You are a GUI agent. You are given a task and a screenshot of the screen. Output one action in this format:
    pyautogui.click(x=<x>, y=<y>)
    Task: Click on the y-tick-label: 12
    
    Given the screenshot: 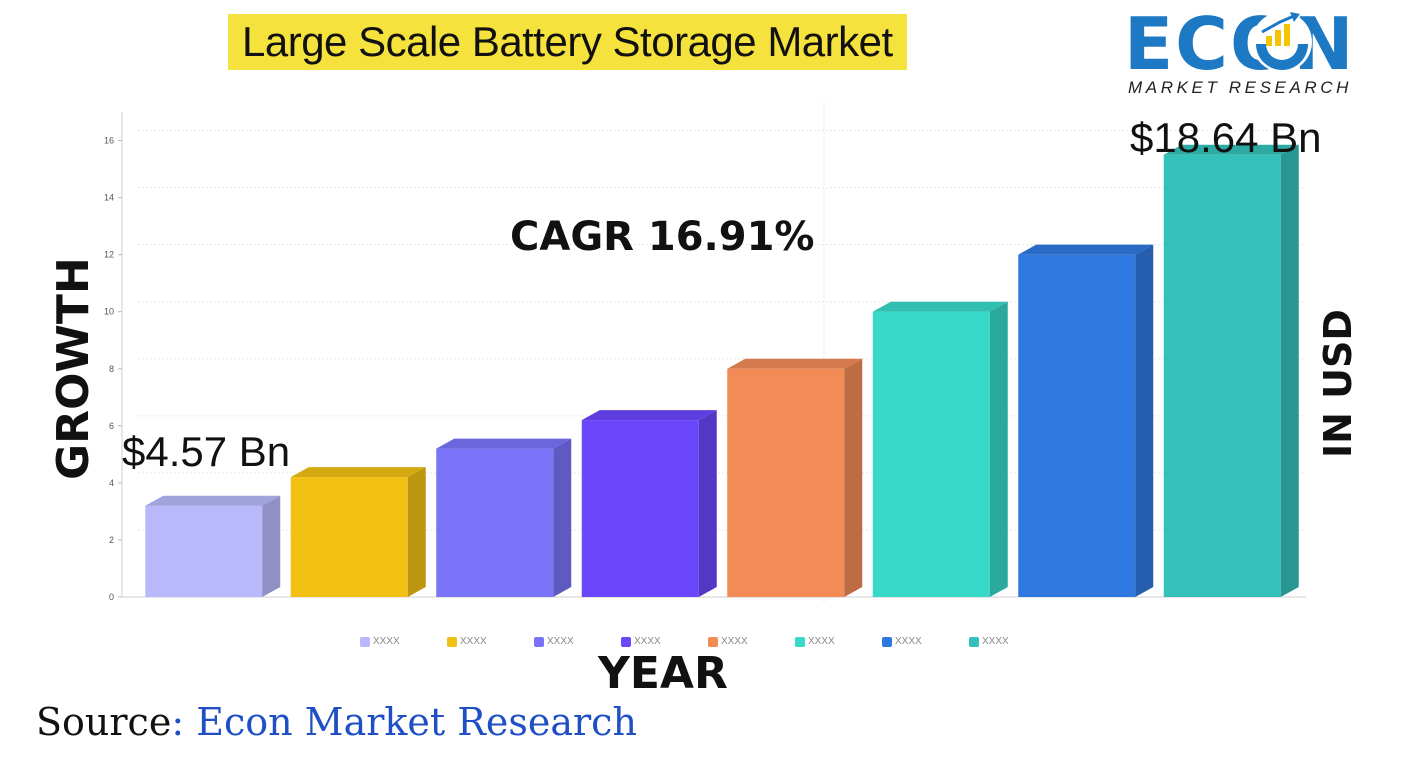 What is the action you would take?
    pyautogui.click(x=109, y=255)
    